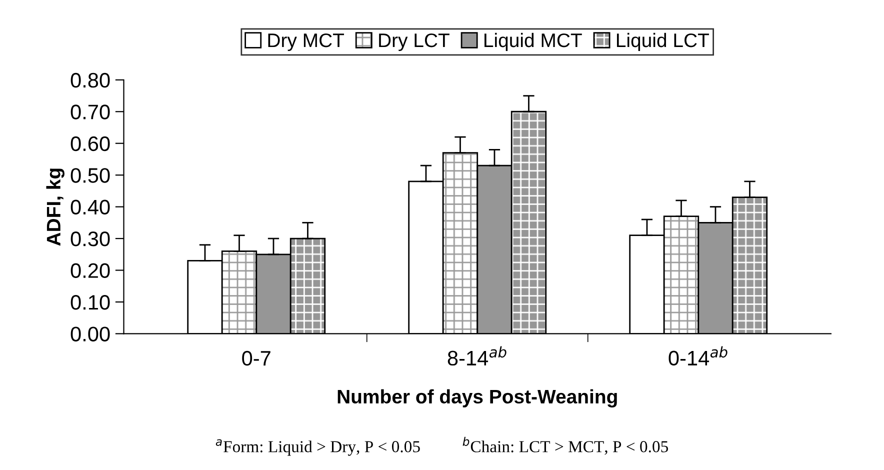 The image size is (884, 470). Describe the element at coordinates (90, 302) in the screenshot. I see `y-tick-label: 0.10` at that location.